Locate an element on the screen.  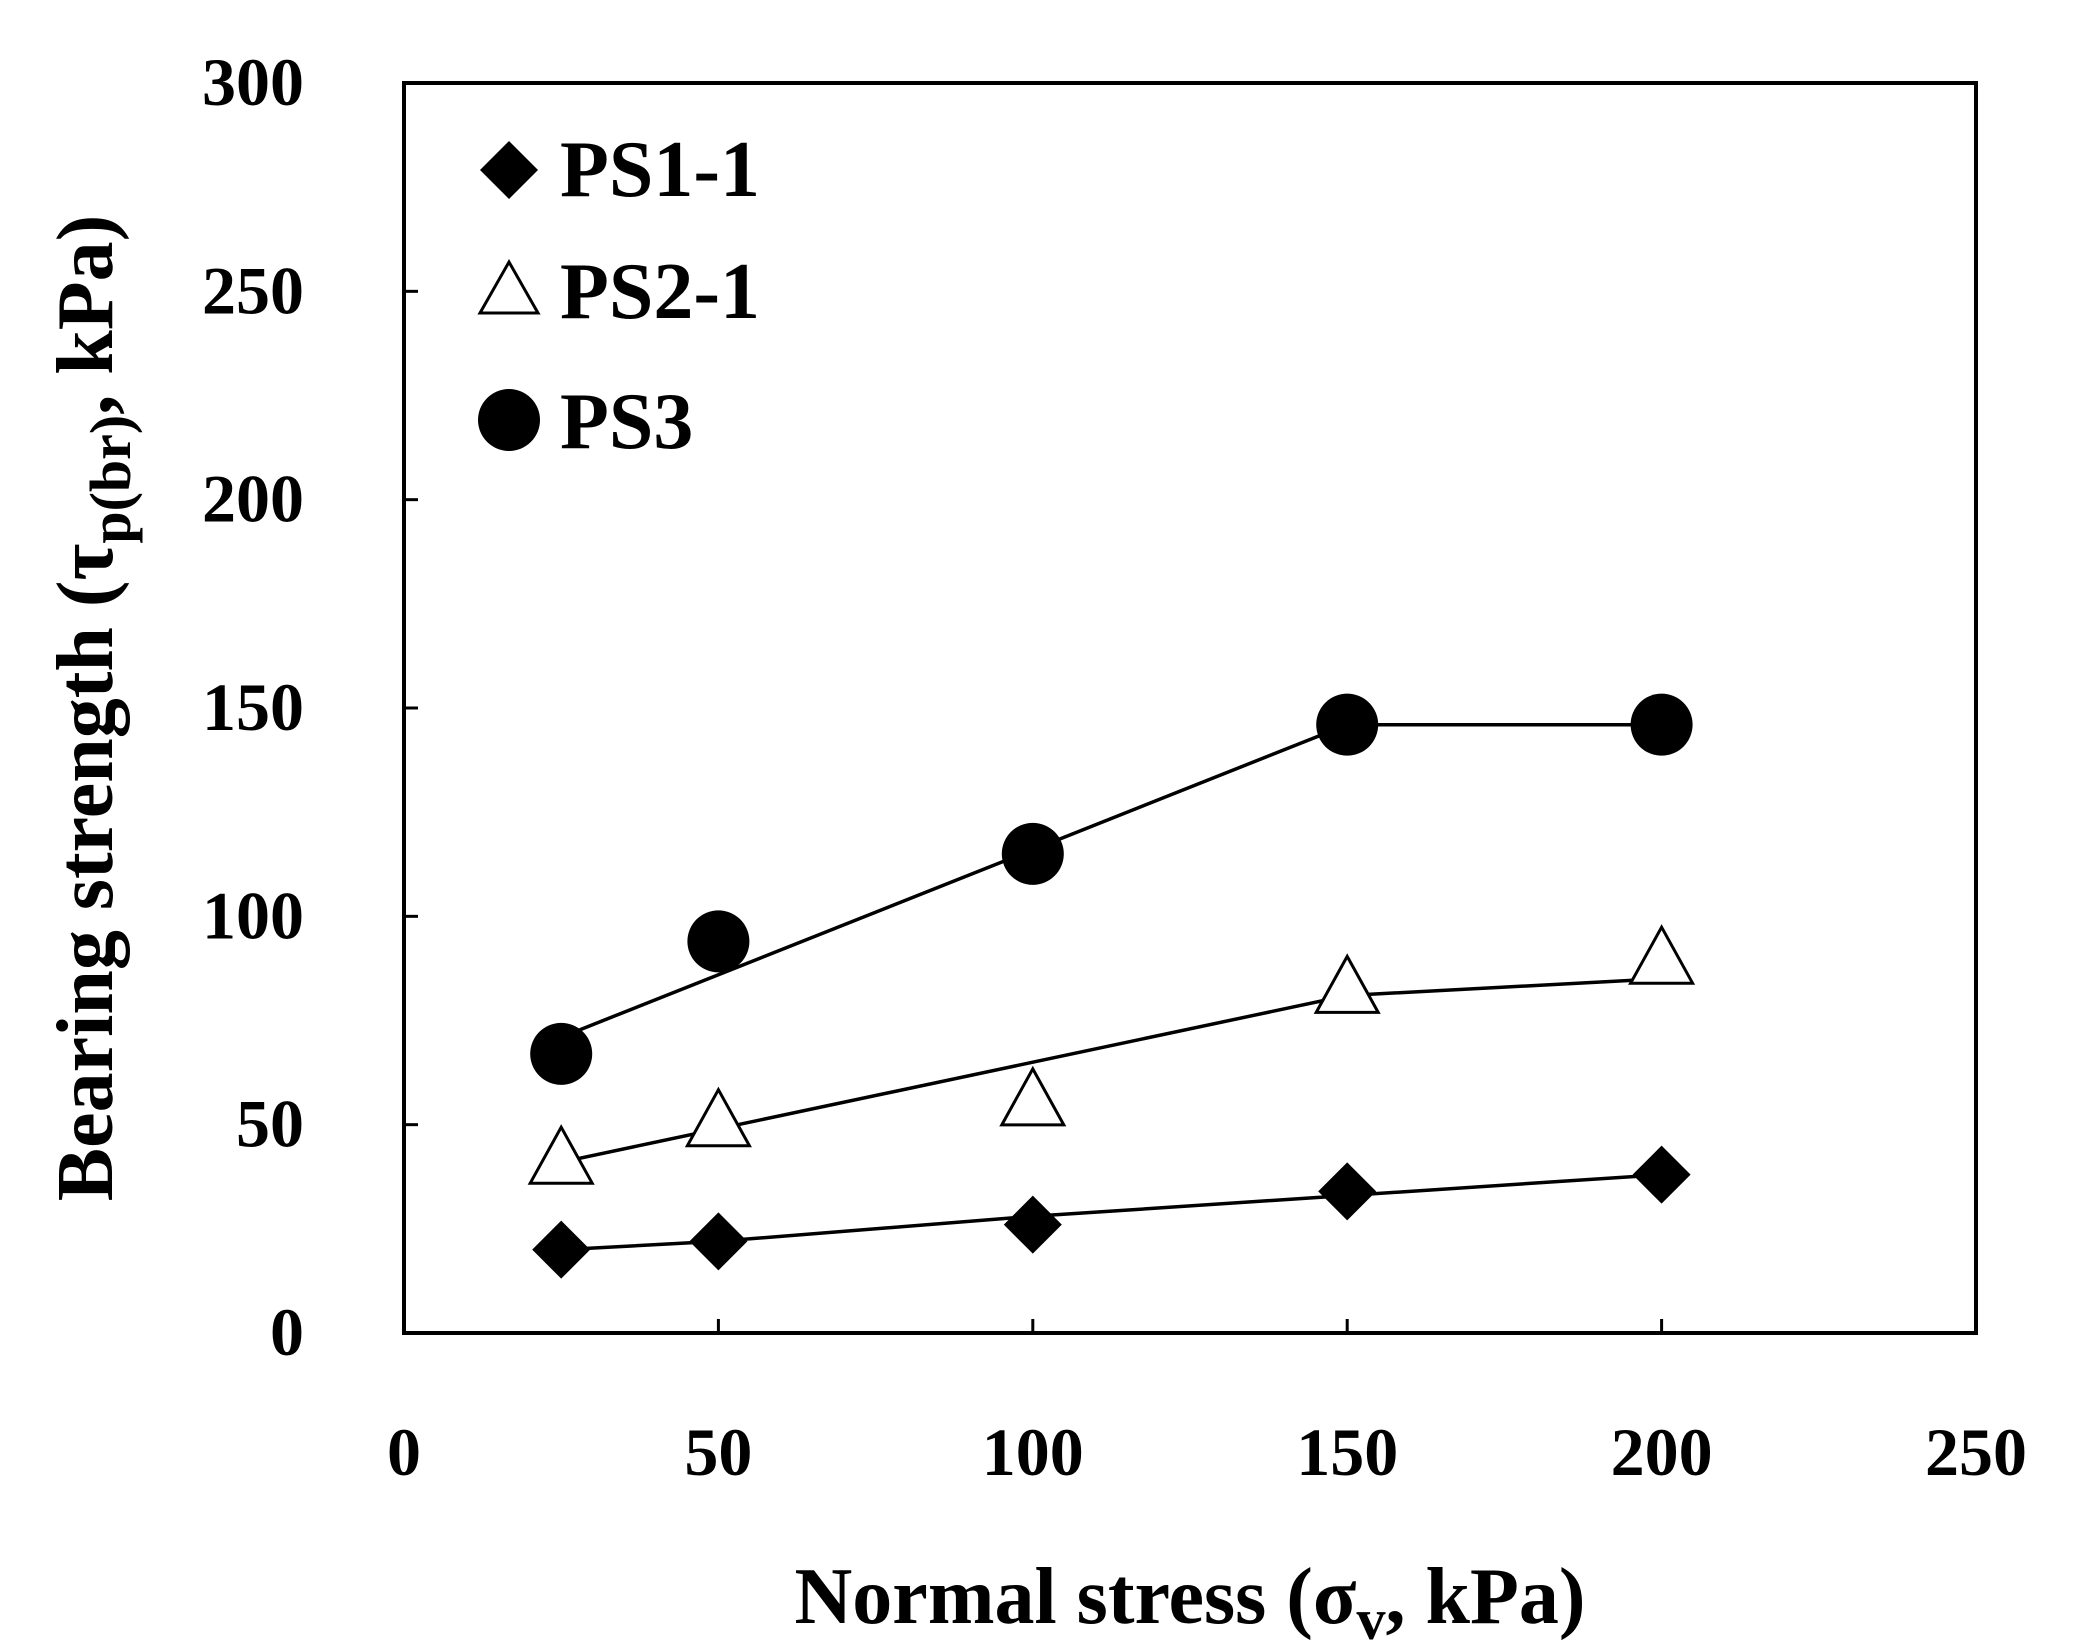
legend: PS1-1 PS2-1 PS3 is located at coordinates (618, 296).